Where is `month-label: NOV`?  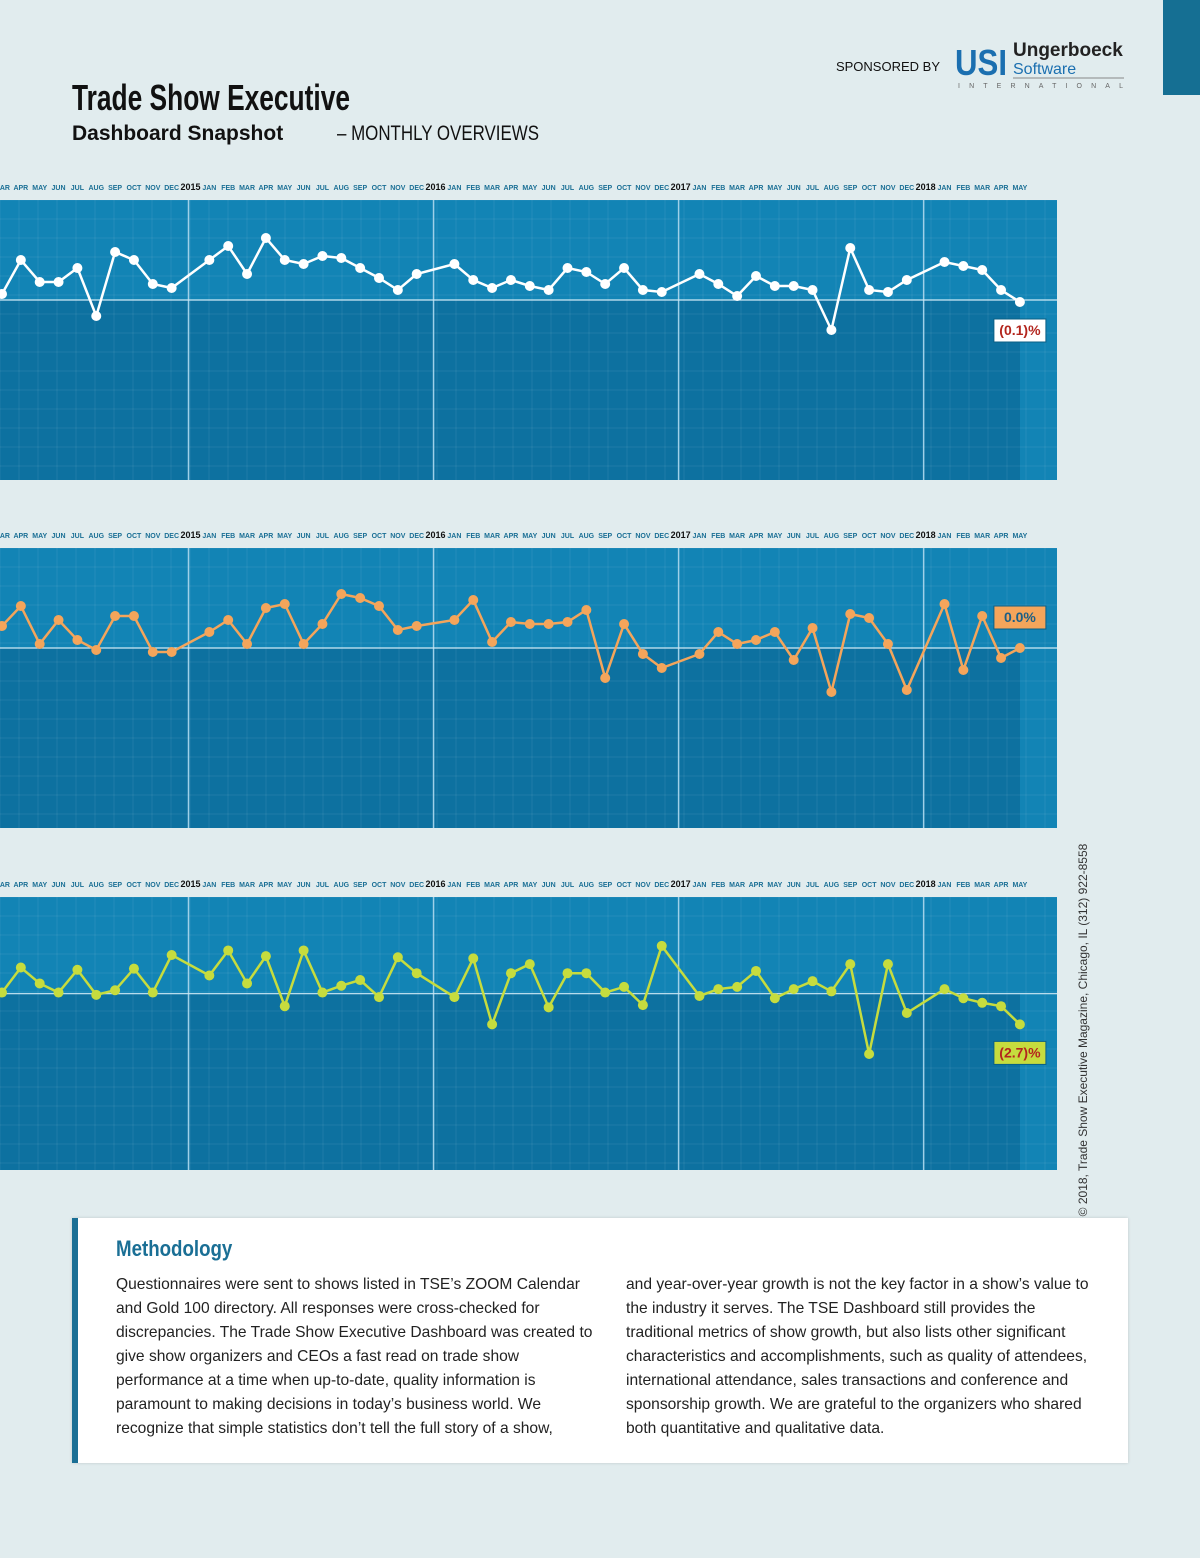
month-label: NOV is located at coordinates (888, 188).